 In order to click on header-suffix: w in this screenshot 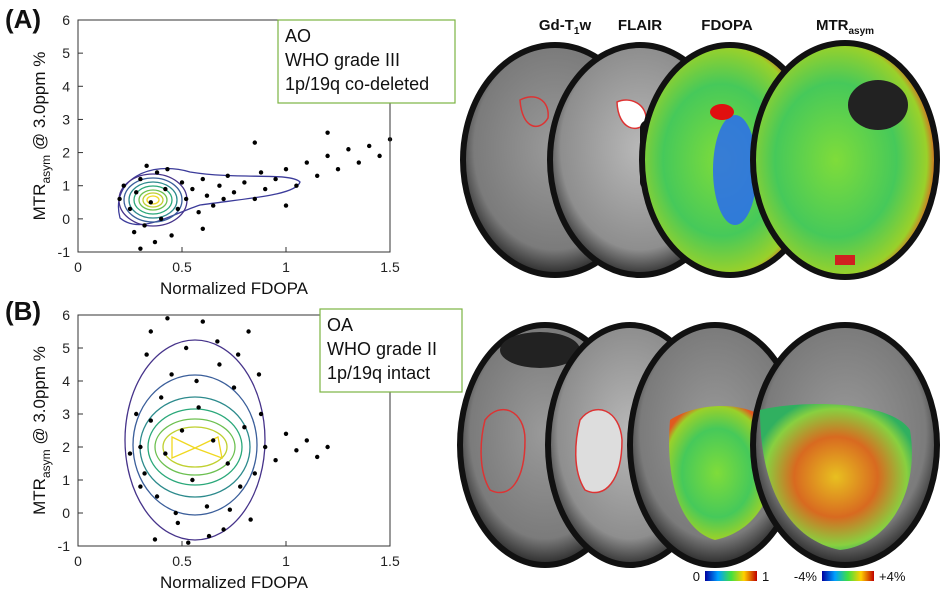, I will do `click(584, 25)`.